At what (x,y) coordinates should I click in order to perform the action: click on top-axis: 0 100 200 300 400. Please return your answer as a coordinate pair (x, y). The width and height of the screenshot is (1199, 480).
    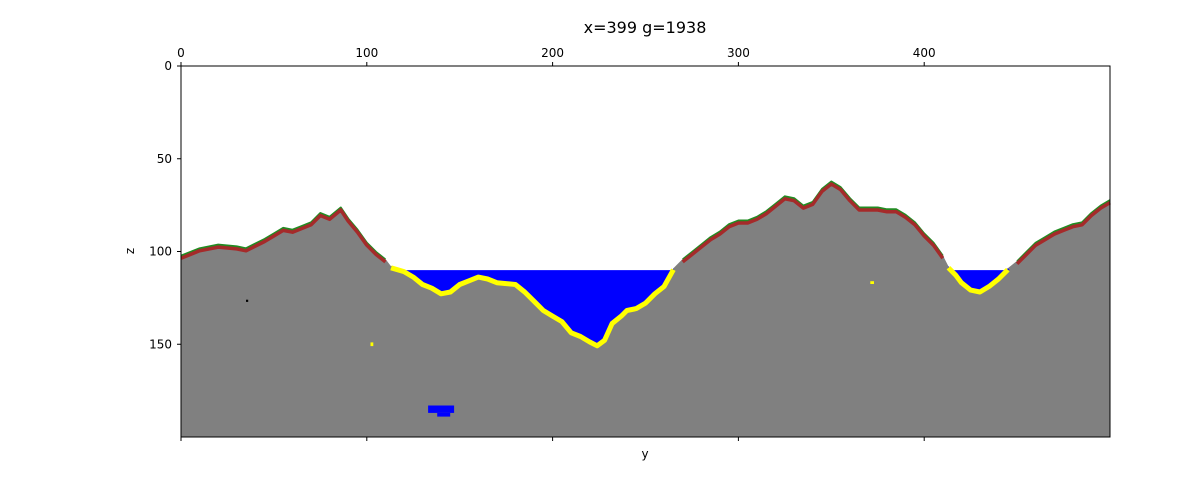
    Looking at the image, I should click on (556, 56).